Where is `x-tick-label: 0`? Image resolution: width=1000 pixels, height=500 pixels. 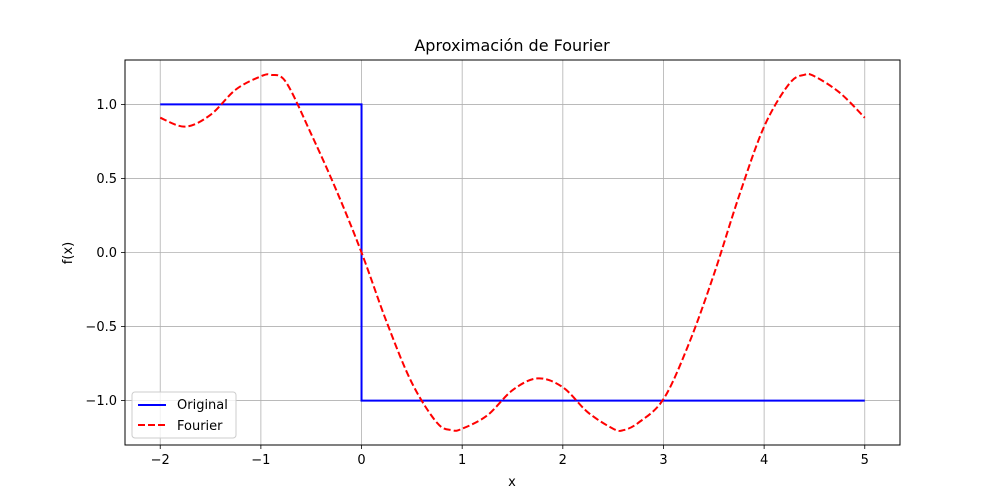 x-tick-label: 0 is located at coordinates (361, 460).